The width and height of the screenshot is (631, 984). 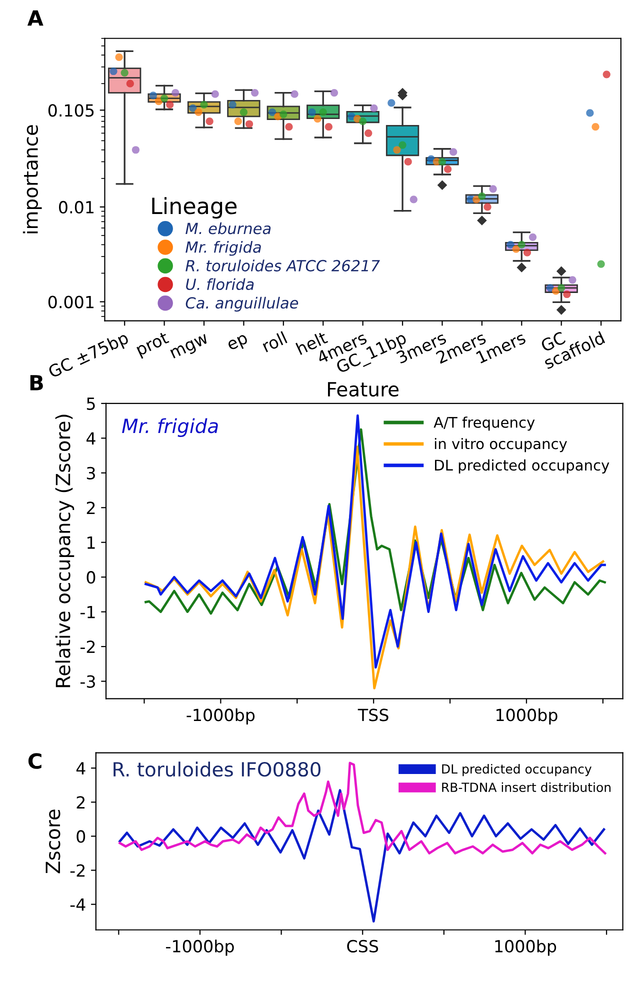 I want to click on text: A, so click(x=35, y=18).